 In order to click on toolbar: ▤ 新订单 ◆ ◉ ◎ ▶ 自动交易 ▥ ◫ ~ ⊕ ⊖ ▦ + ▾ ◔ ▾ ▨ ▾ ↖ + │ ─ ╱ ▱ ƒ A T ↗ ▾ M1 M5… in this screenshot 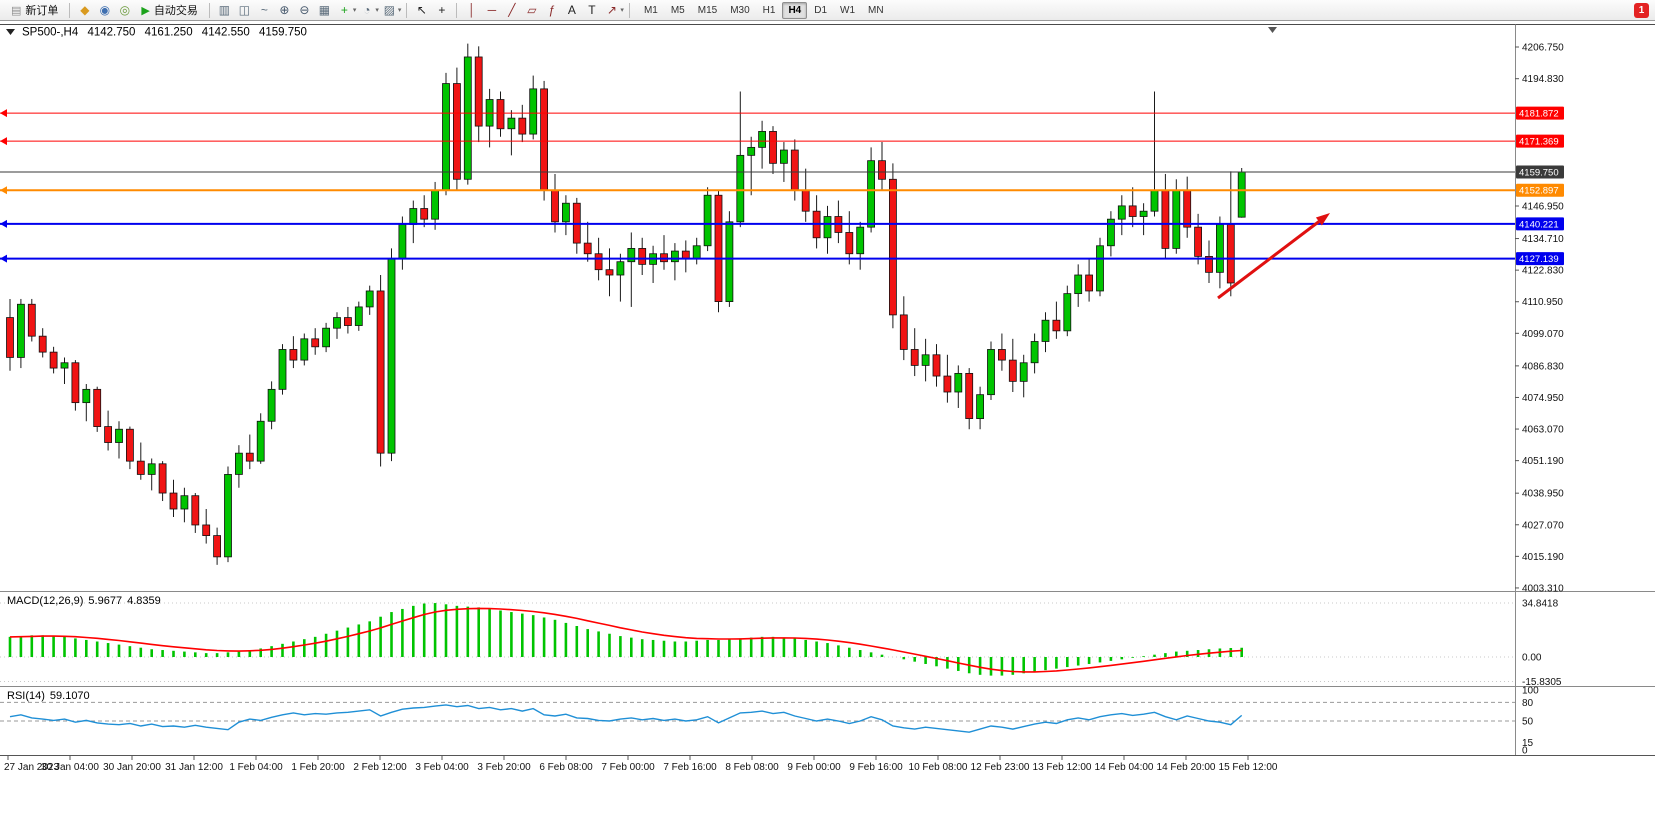, I will do `click(827, 10)`.